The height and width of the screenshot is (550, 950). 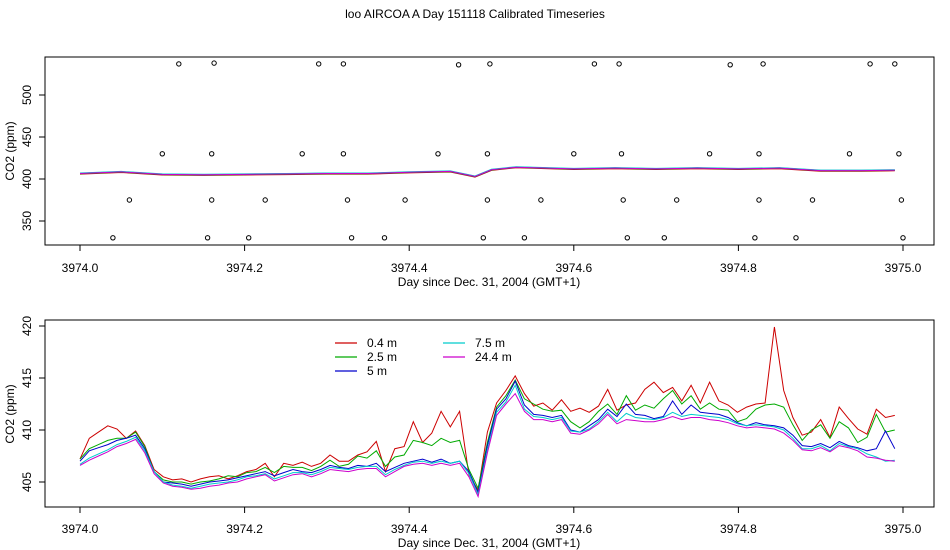 I want to click on y-tick-label: 415, so click(x=27, y=378).